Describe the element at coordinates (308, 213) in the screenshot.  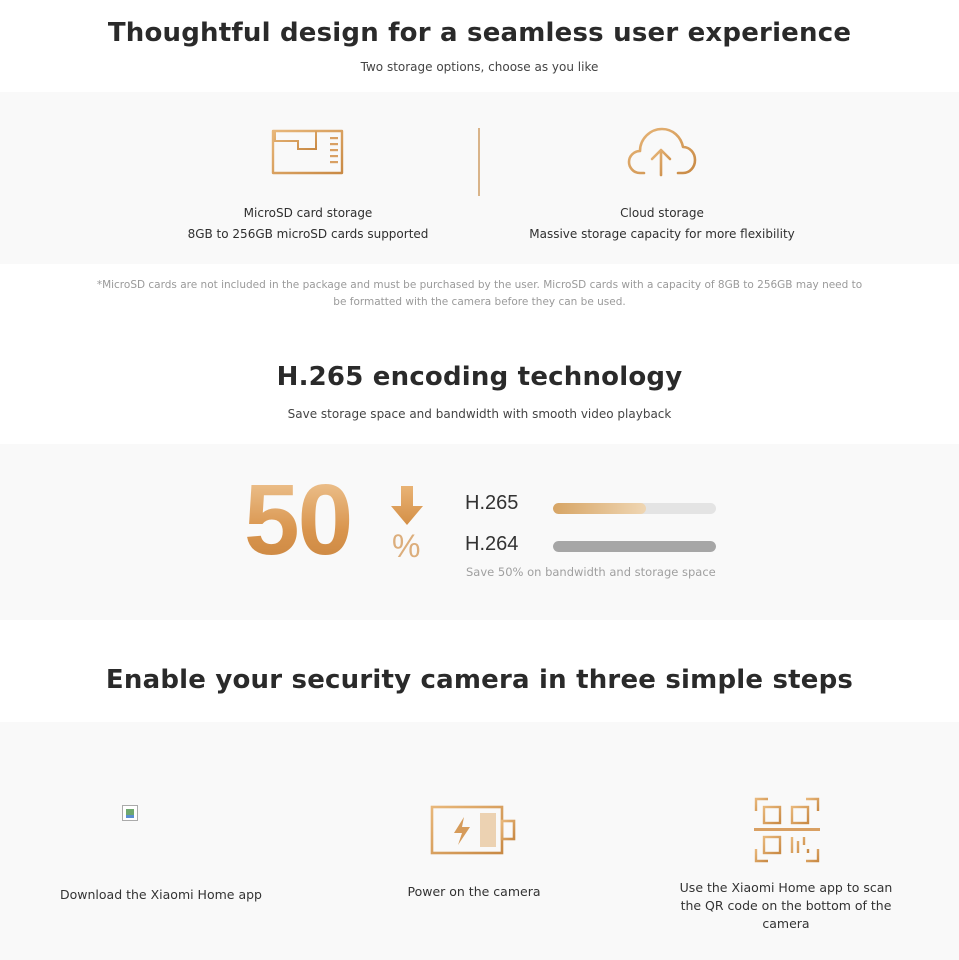
I see `microsd-label: MicroSD card storage` at that location.